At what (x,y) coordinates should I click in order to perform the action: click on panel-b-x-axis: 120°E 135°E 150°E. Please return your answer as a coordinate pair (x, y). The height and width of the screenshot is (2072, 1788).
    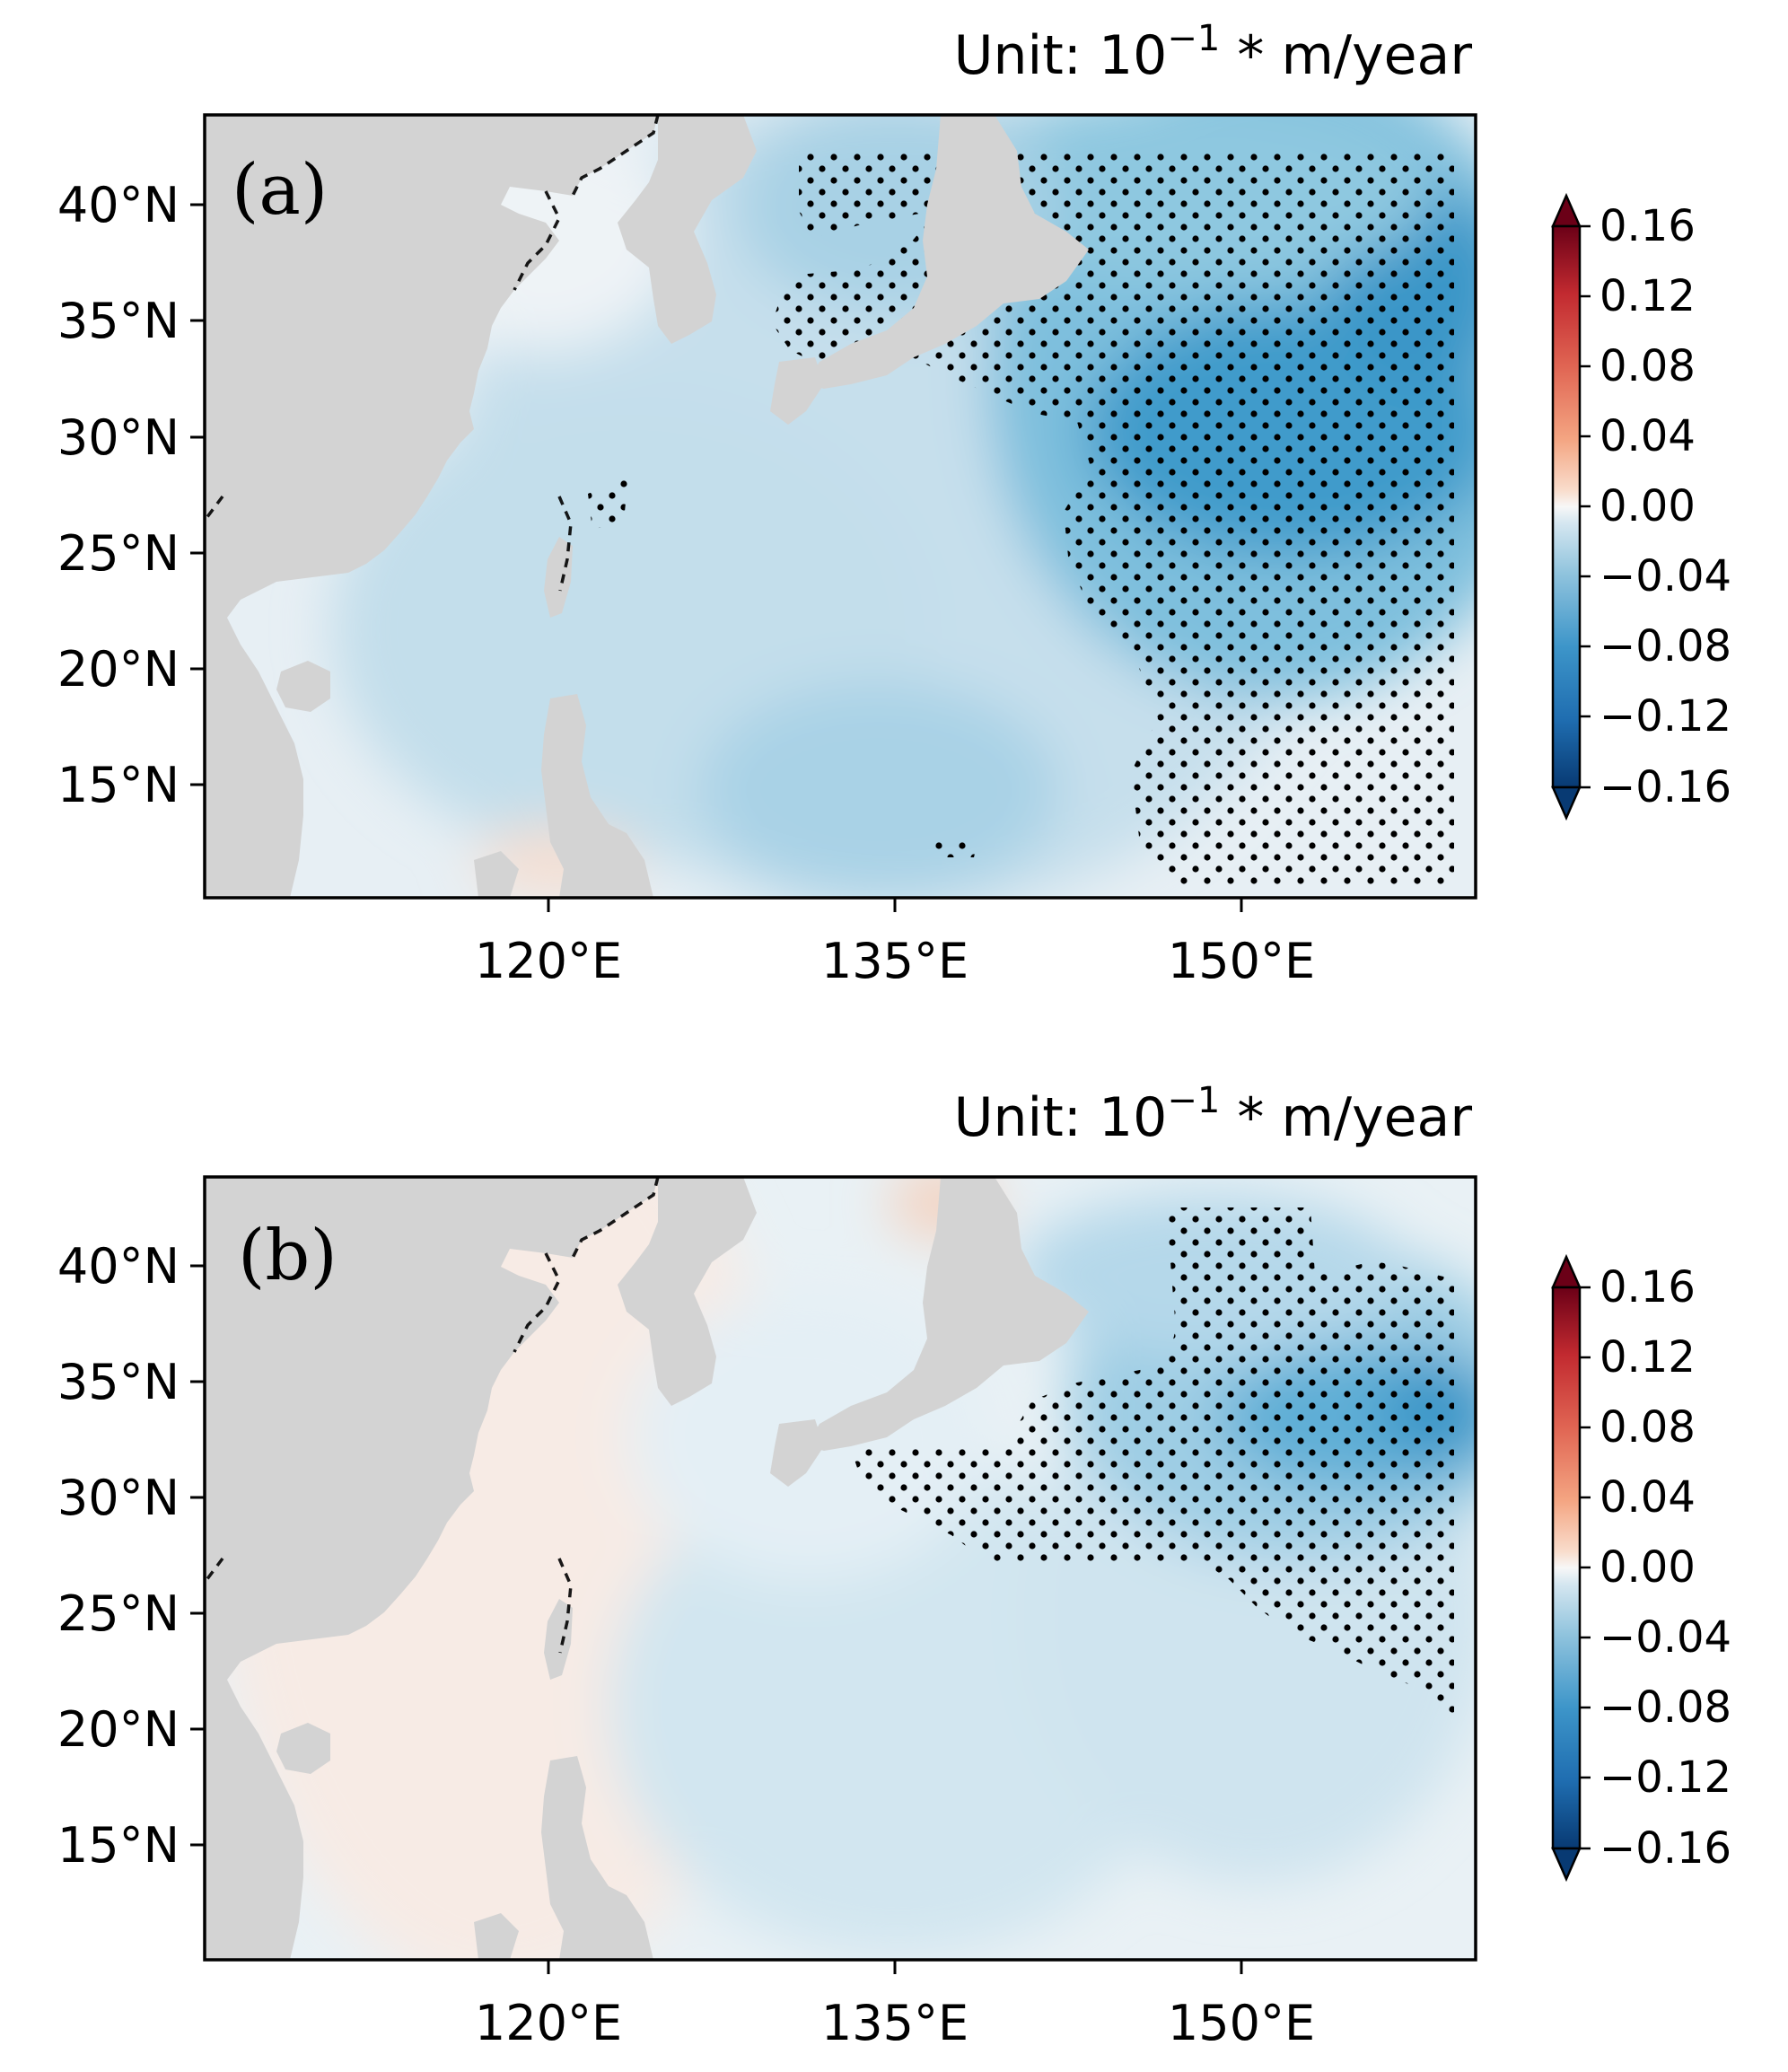
    Looking at the image, I should click on (895, 2005).